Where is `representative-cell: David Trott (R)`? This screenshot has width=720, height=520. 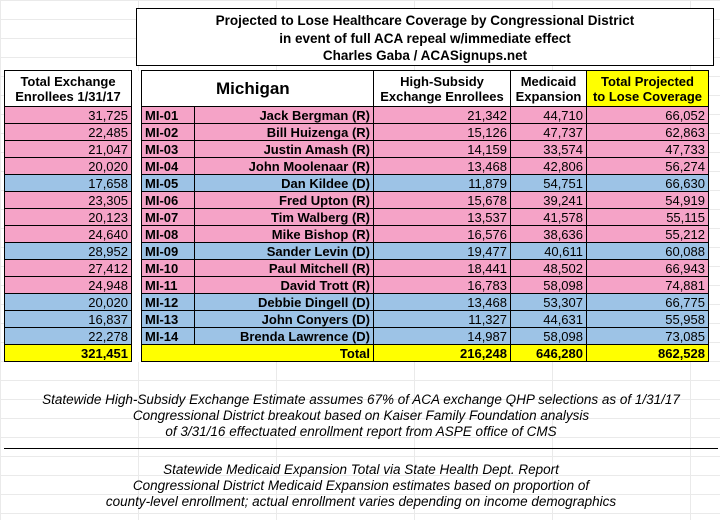
representative-cell: David Trott (R) is located at coordinates (284, 285).